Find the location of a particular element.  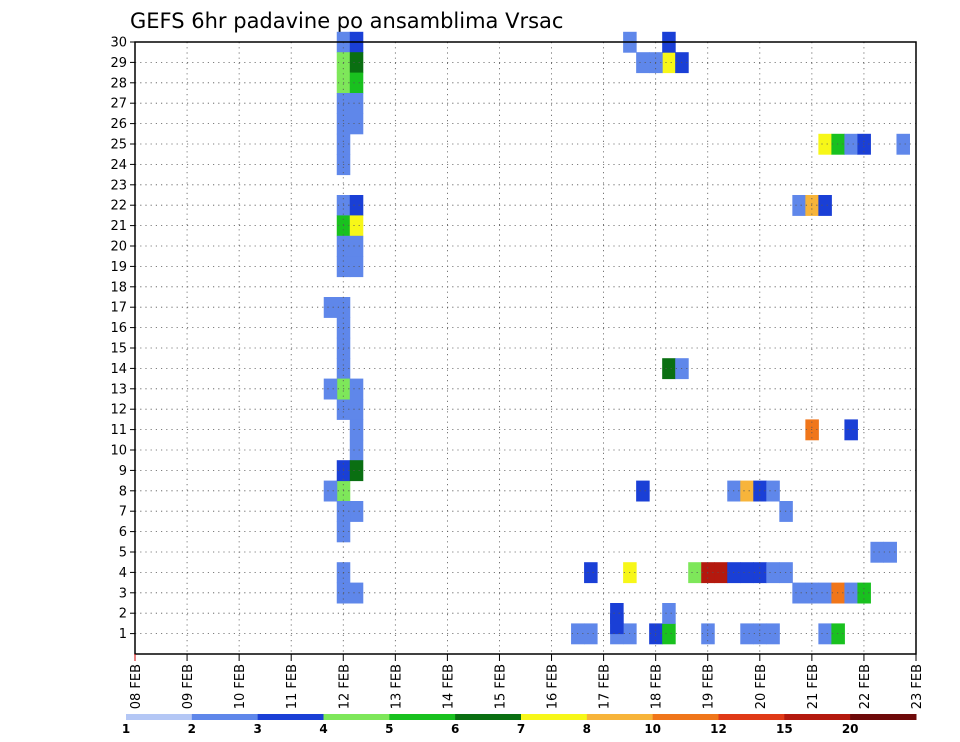

x-tick-label: 20 FEB is located at coordinates (761, 686).